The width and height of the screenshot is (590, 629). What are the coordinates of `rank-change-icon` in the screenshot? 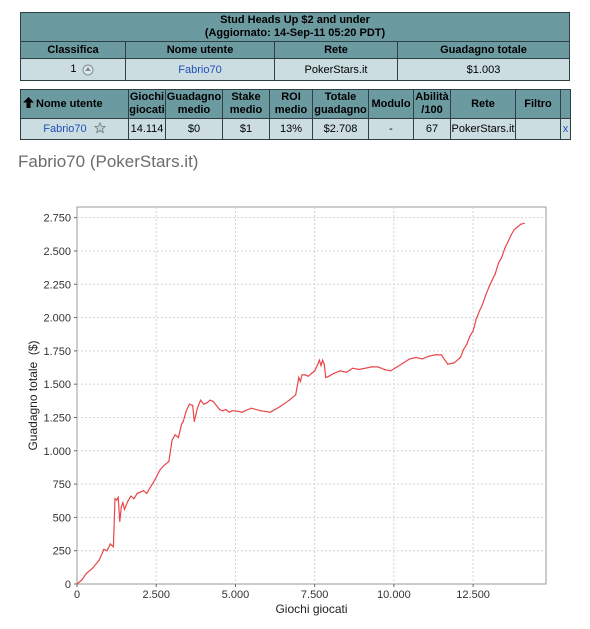 It's located at (88, 70).